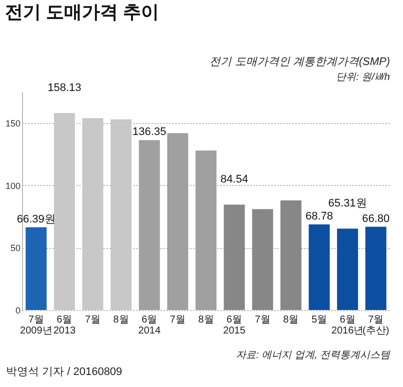 Image resolution: width=403 pixels, height=387 pixels. Describe the element at coordinates (12, 185) in the screenshot. I see `y-tick-label: 100` at that location.